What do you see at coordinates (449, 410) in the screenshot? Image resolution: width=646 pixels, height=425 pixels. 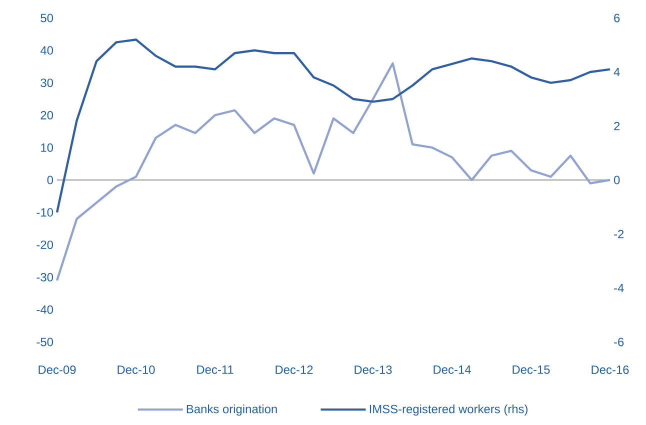 I see `legend-label: IMSS-registered workers (rhs)` at bounding box center [449, 410].